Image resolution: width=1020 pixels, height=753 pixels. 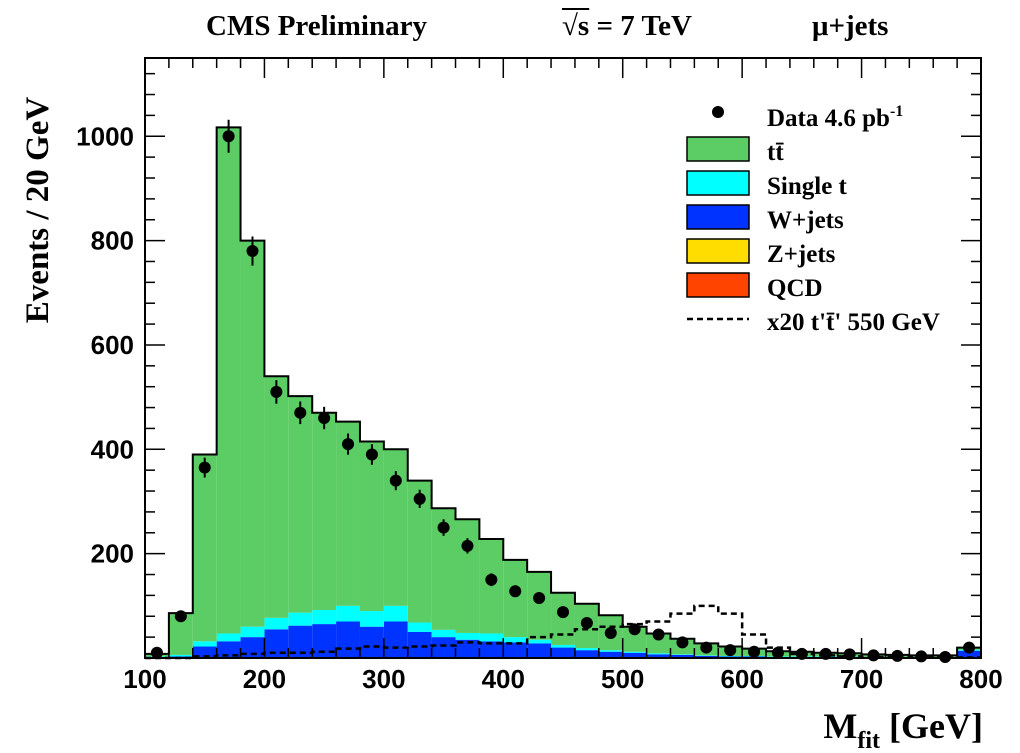 What do you see at coordinates (718, 285) in the screenshot?
I see `legend-swatch-qcd` at bounding box center [718, 285].